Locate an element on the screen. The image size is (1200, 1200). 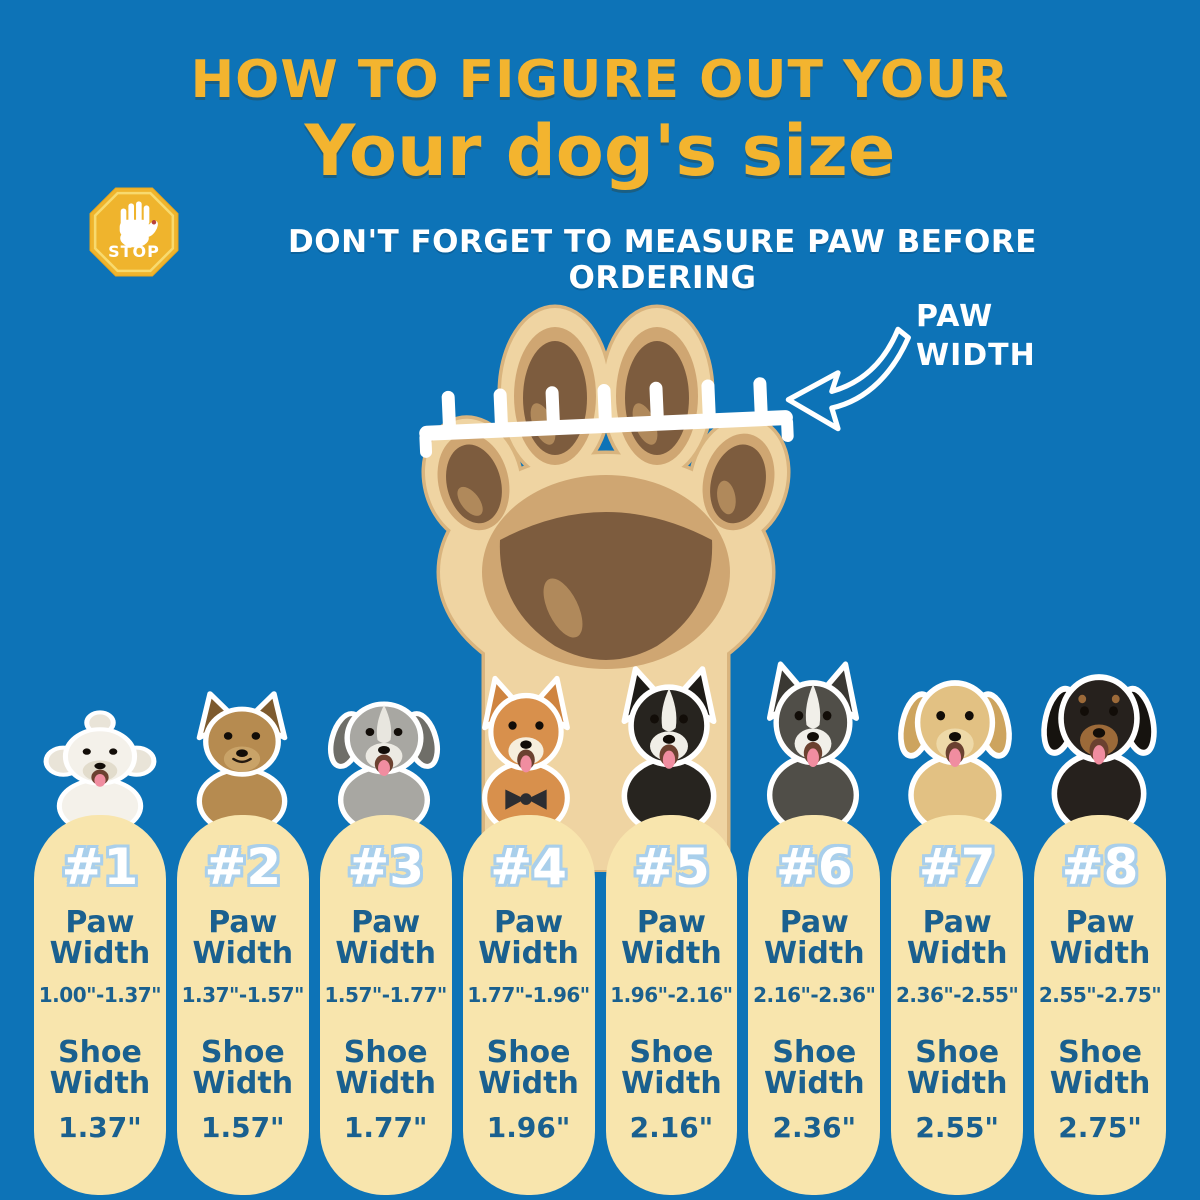
size-number: #1 is located at coordinates (100, 867).